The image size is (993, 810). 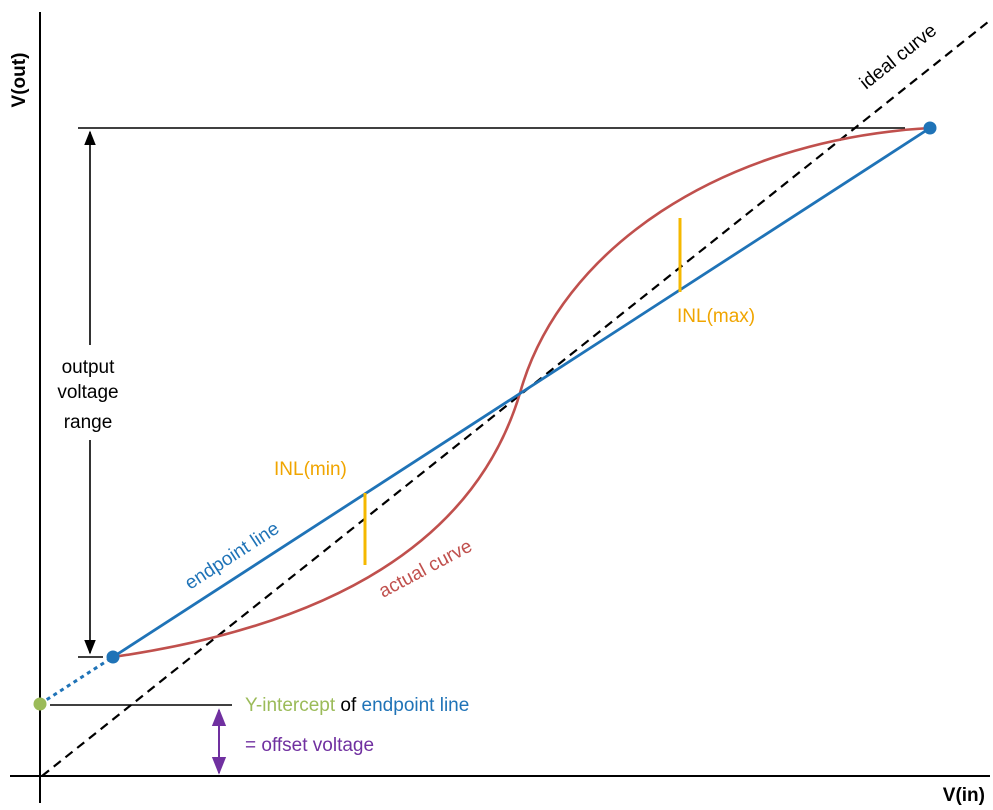 What do you see at coordinates (310, 469) in the screenshot?
I see `inl-min-label: INL(min)` at bounding box center [310, 469].